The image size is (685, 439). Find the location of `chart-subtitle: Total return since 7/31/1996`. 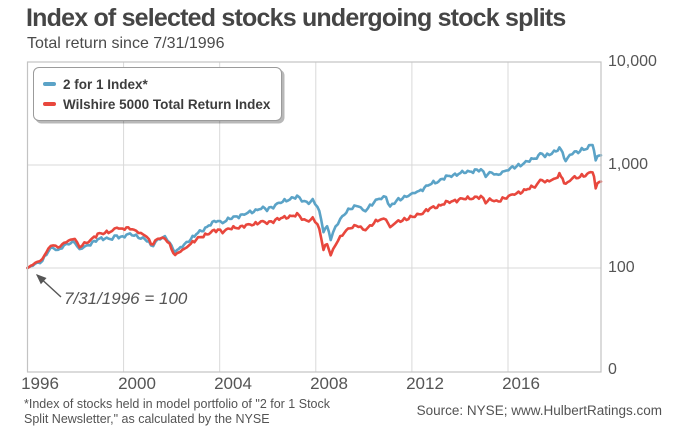

chart-subtitle: Total return since 7/31/1996 is located at coordinates (126, 43).